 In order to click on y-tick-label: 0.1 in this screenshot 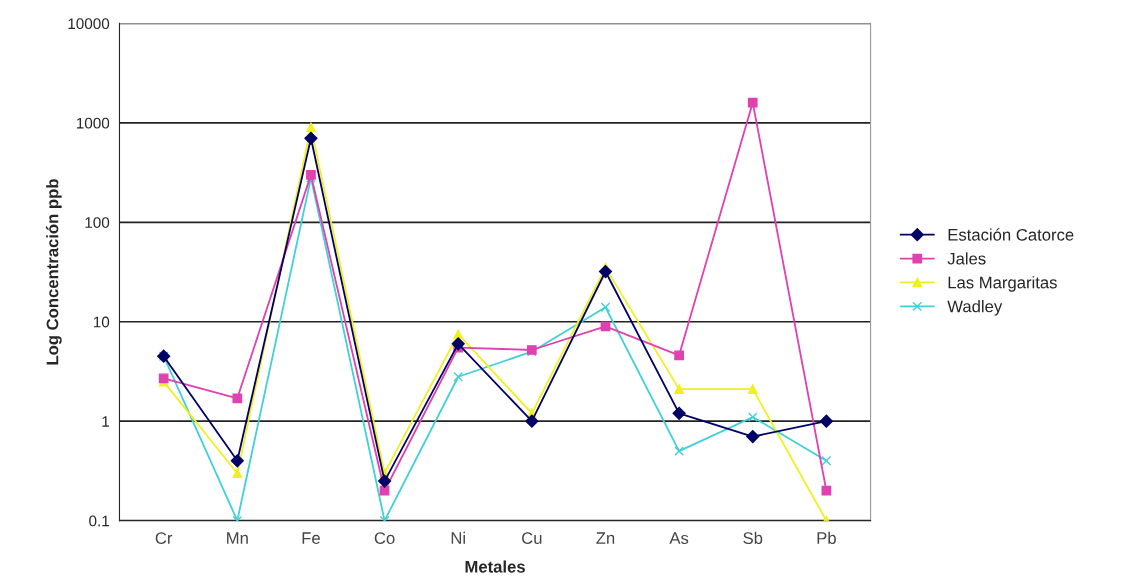, I will do `click(99, 521)`.